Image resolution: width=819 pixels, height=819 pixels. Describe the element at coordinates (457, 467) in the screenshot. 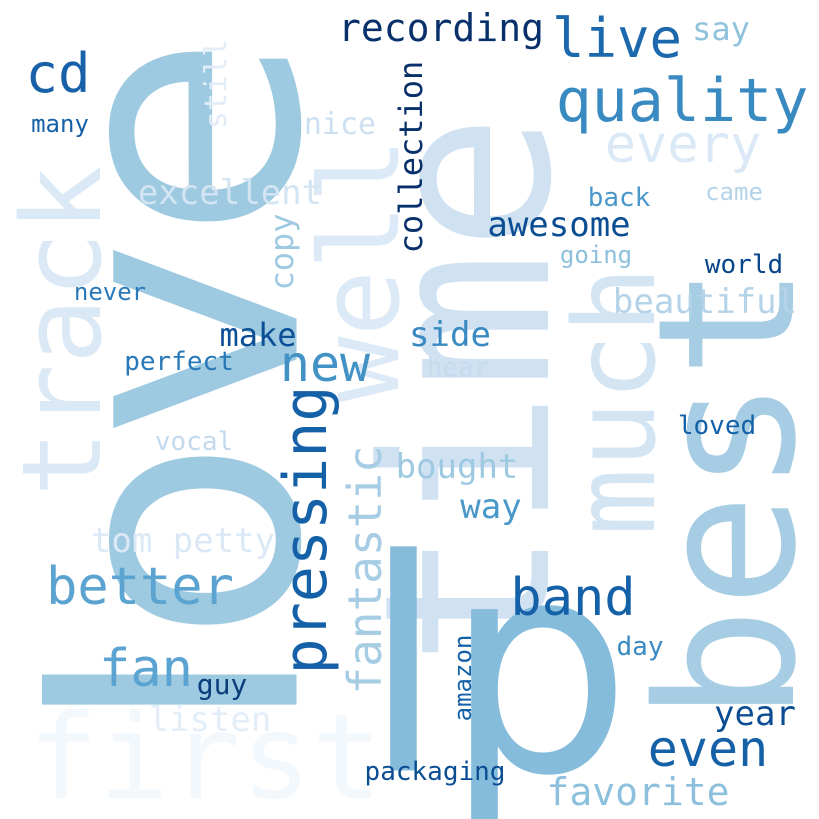

I see `word-bought: bought` at that location.